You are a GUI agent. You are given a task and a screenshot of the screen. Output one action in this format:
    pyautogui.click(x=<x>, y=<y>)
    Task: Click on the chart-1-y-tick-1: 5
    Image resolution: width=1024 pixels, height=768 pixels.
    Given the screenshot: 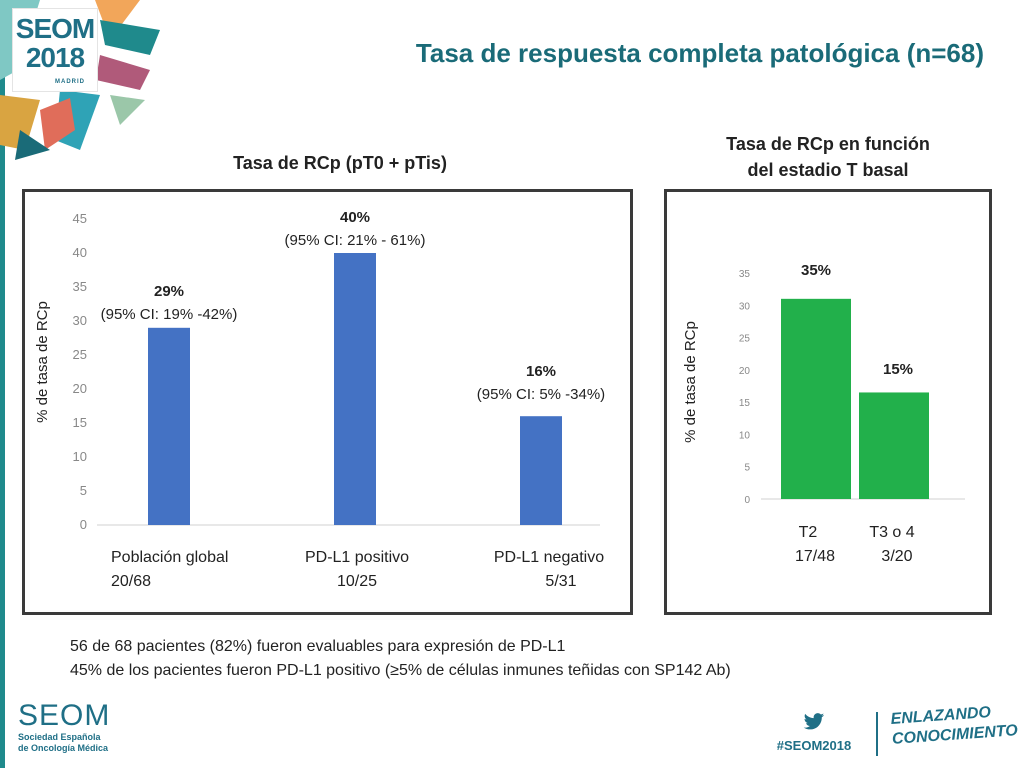 What is the action you would take?
    pyautogui.click(x=83, y=490)
    